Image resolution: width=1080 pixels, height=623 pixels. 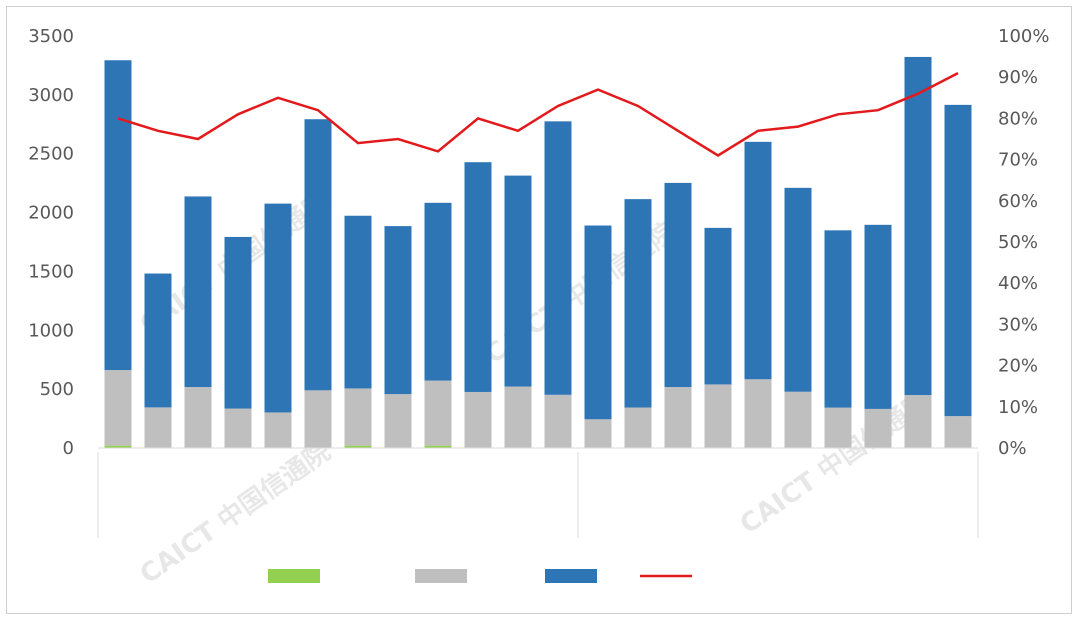 What do you see at coordinates (1018, 407) in the screenshot?
I see `y2-tick-label: 10%` at bounding box center [1018, 407].